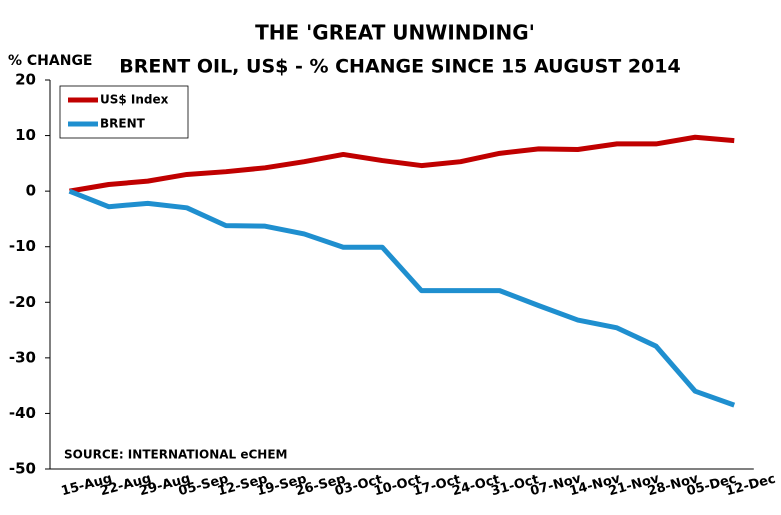  What do you see at coordinates (25, 135) in the screenshot?
I see `y-tick-label: 10` at bounding box center [25, 135].